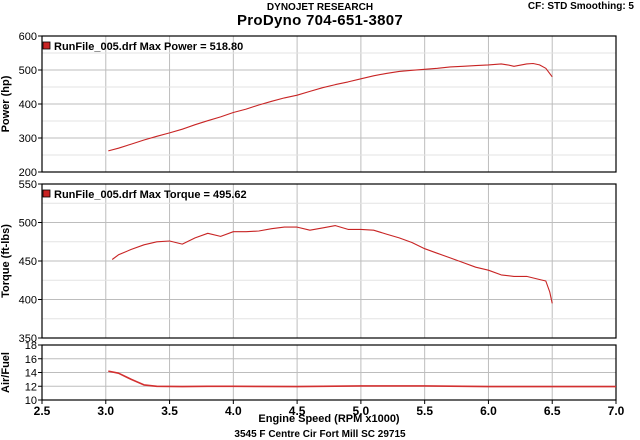 The image size is (640, 440). What do you see at coordinates (552, 411) in the screenshot?
I see `x-tick-label: 6.5` at bounding box center [552, 411].